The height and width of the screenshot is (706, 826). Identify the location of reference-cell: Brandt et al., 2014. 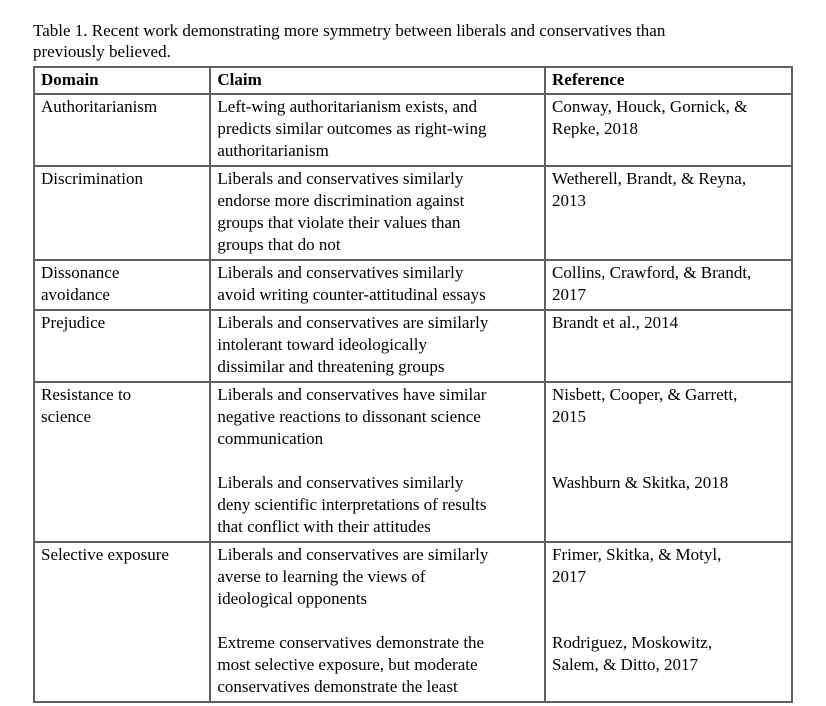
(668, 346).